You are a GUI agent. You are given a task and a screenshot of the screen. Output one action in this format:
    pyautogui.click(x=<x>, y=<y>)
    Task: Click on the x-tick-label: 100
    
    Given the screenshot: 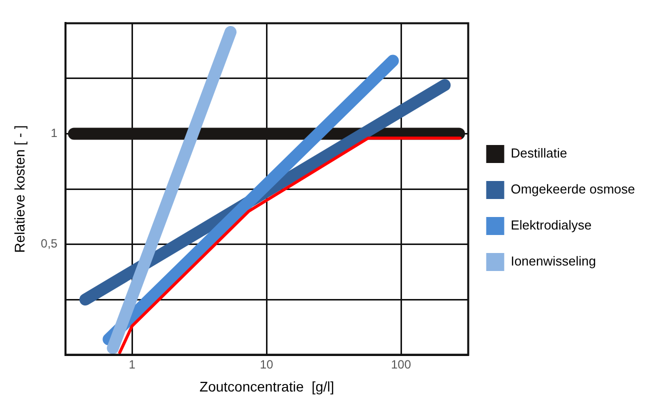 What is the action you would take?
    pyautogui.click(x=401, y=364)
    